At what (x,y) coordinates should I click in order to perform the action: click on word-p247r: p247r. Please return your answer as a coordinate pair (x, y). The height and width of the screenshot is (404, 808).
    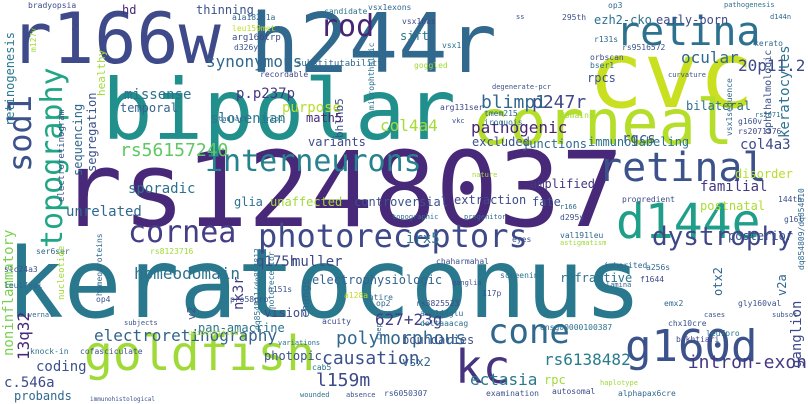
    Looking at the image, I should click on (559, 102).